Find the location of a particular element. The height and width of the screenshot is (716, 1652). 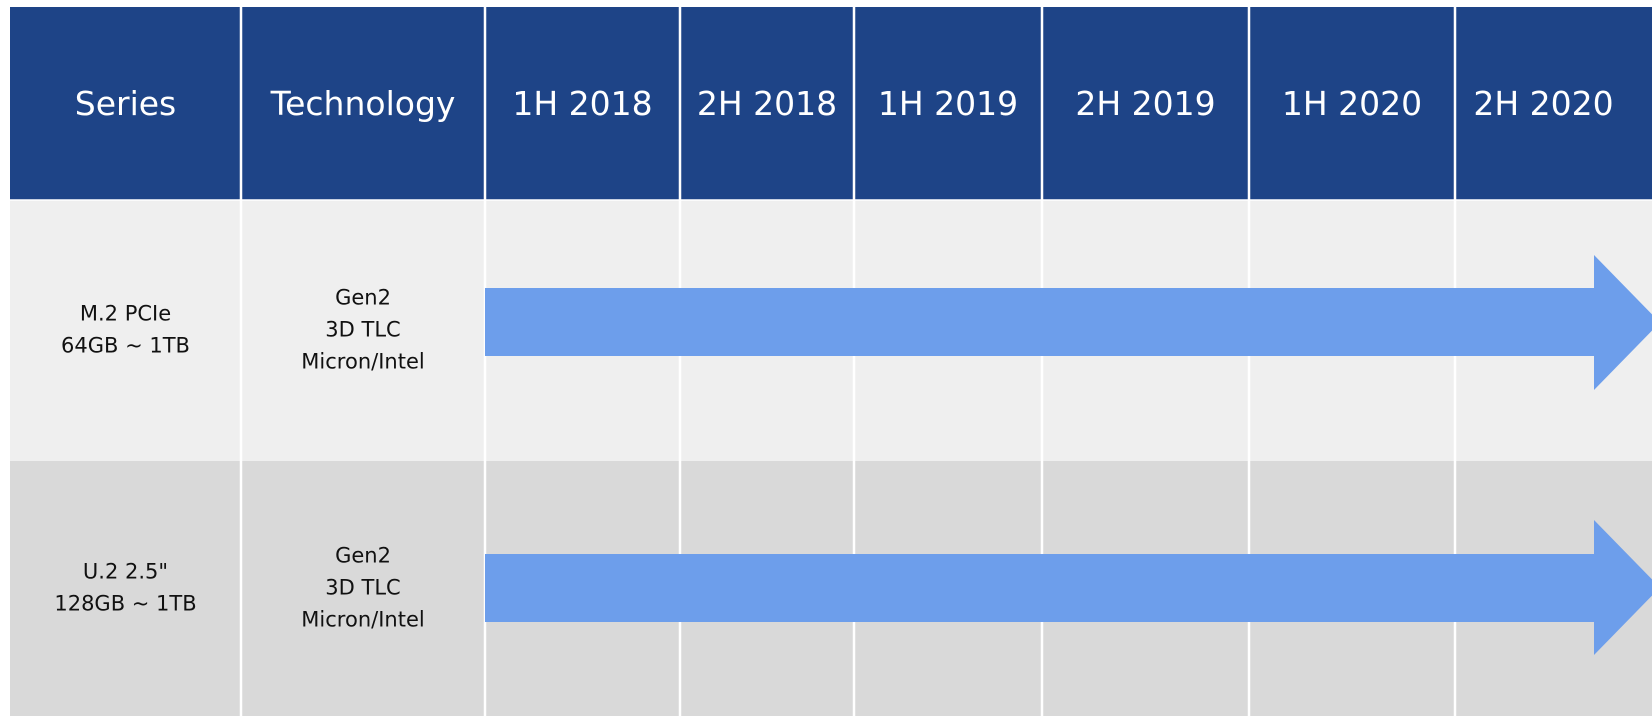

series-line: U.2 2.5" is located at coordinates (125, 572).